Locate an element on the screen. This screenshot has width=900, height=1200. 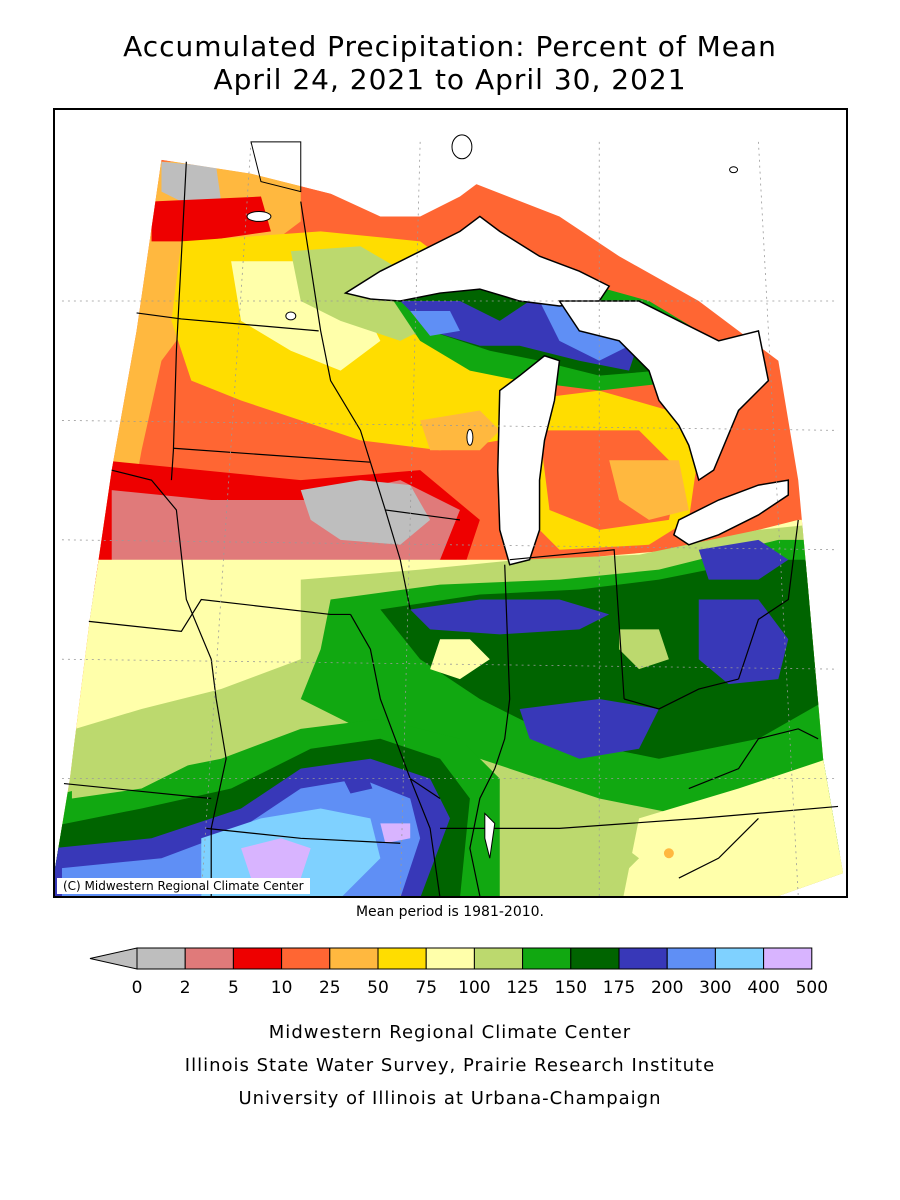
legend-label: 125 is located at coordinates (522, 988).